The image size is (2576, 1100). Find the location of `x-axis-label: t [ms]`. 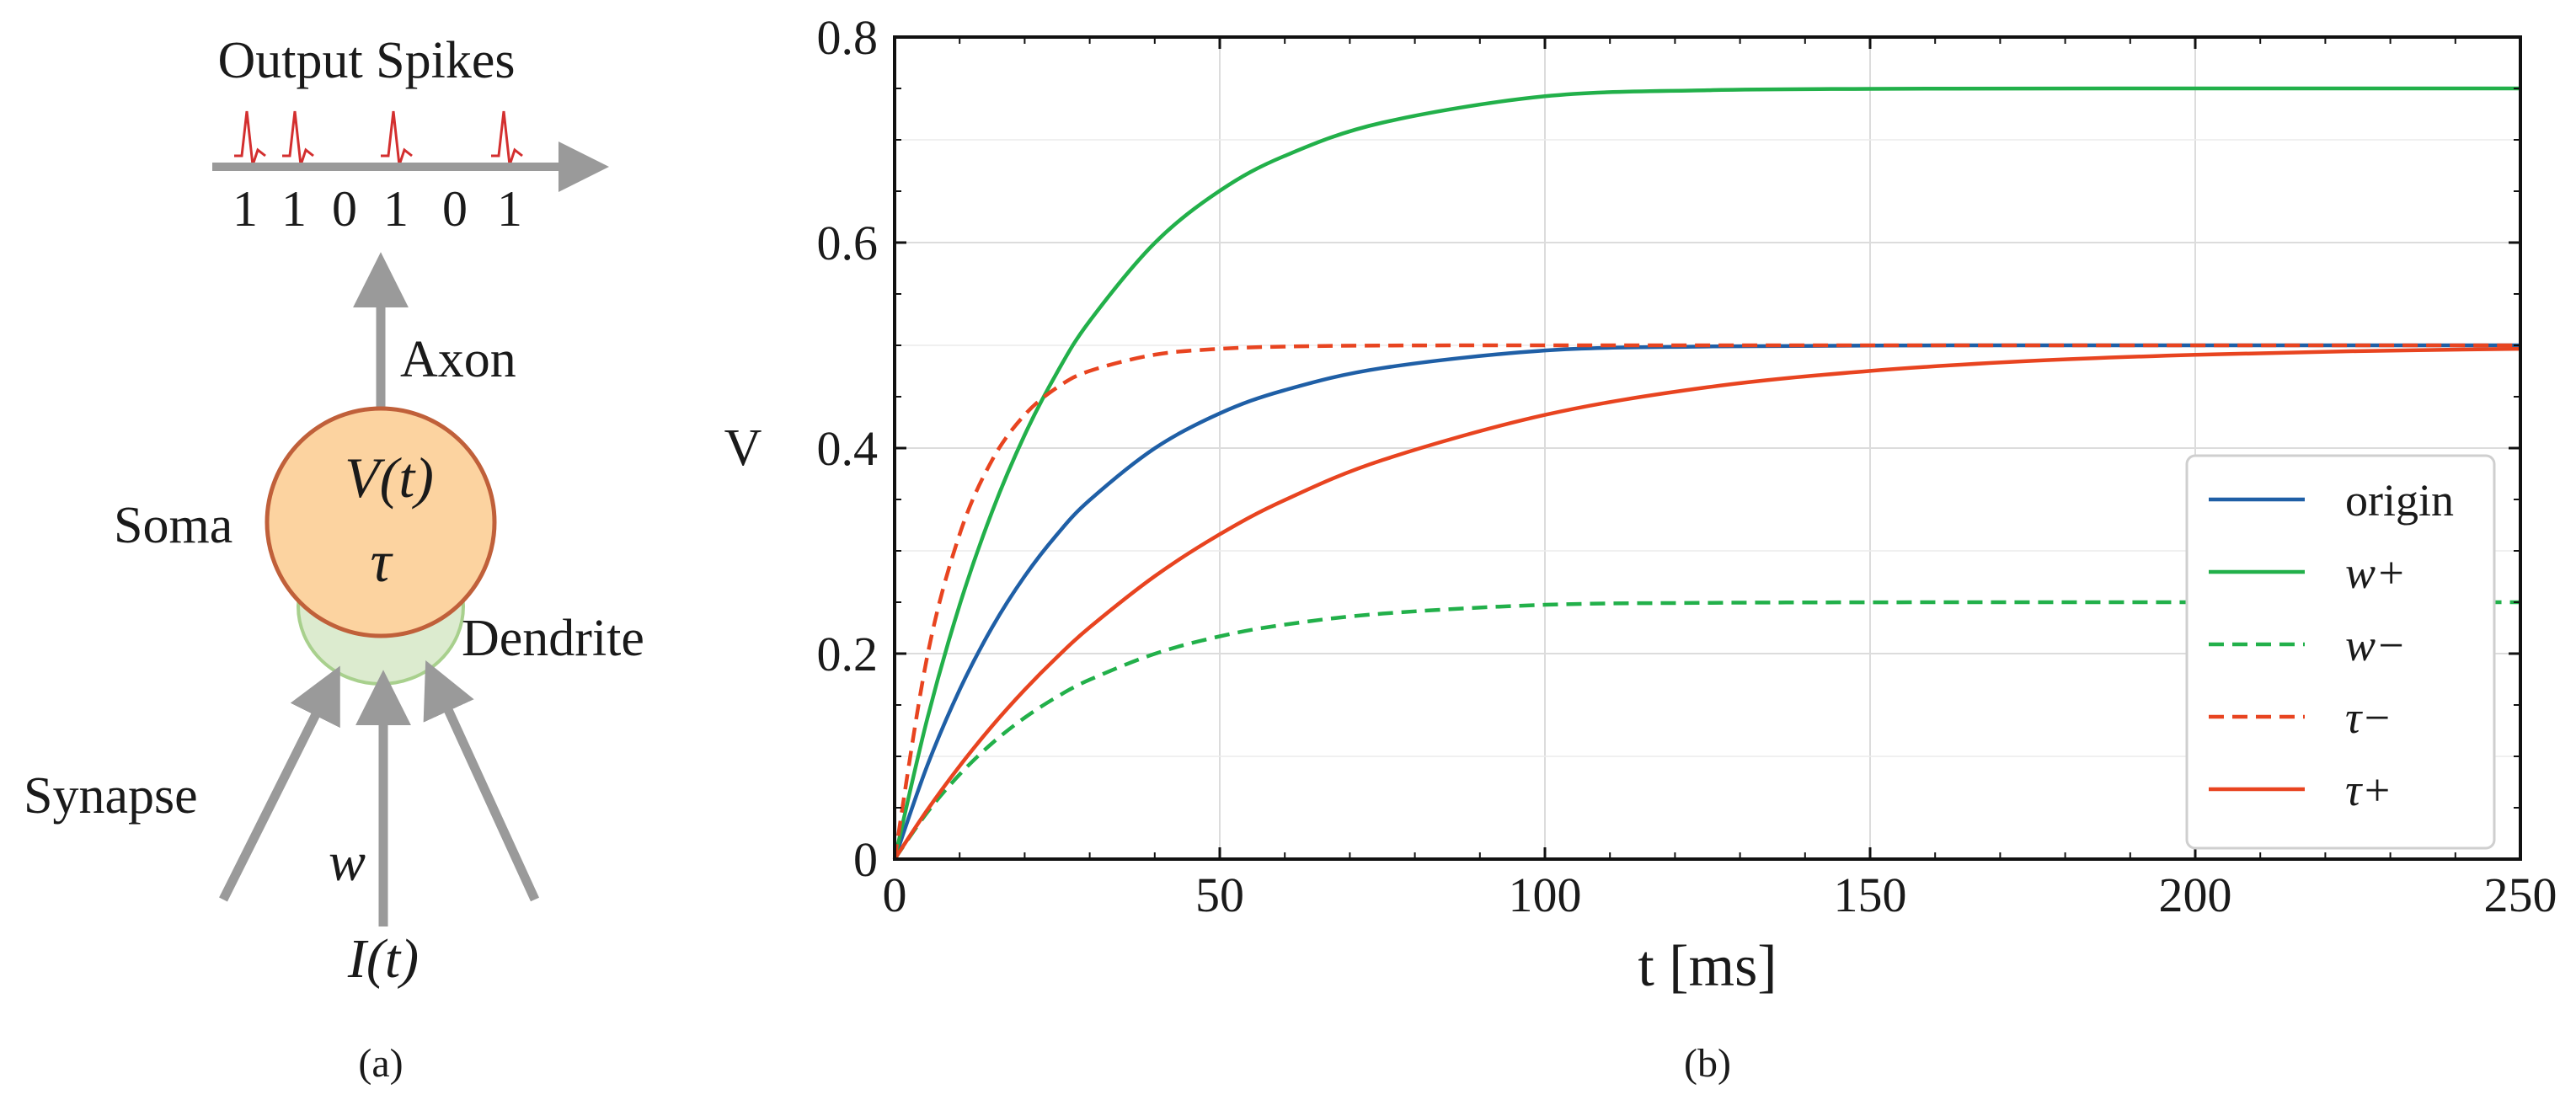

x-axis-label: t [ms] is located at coordinates (1707, 966).